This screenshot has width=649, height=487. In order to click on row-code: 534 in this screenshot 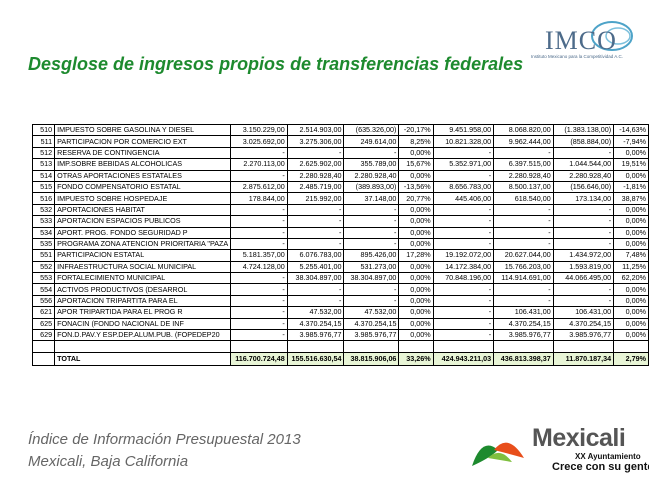, I will do `click(43, 232)`.